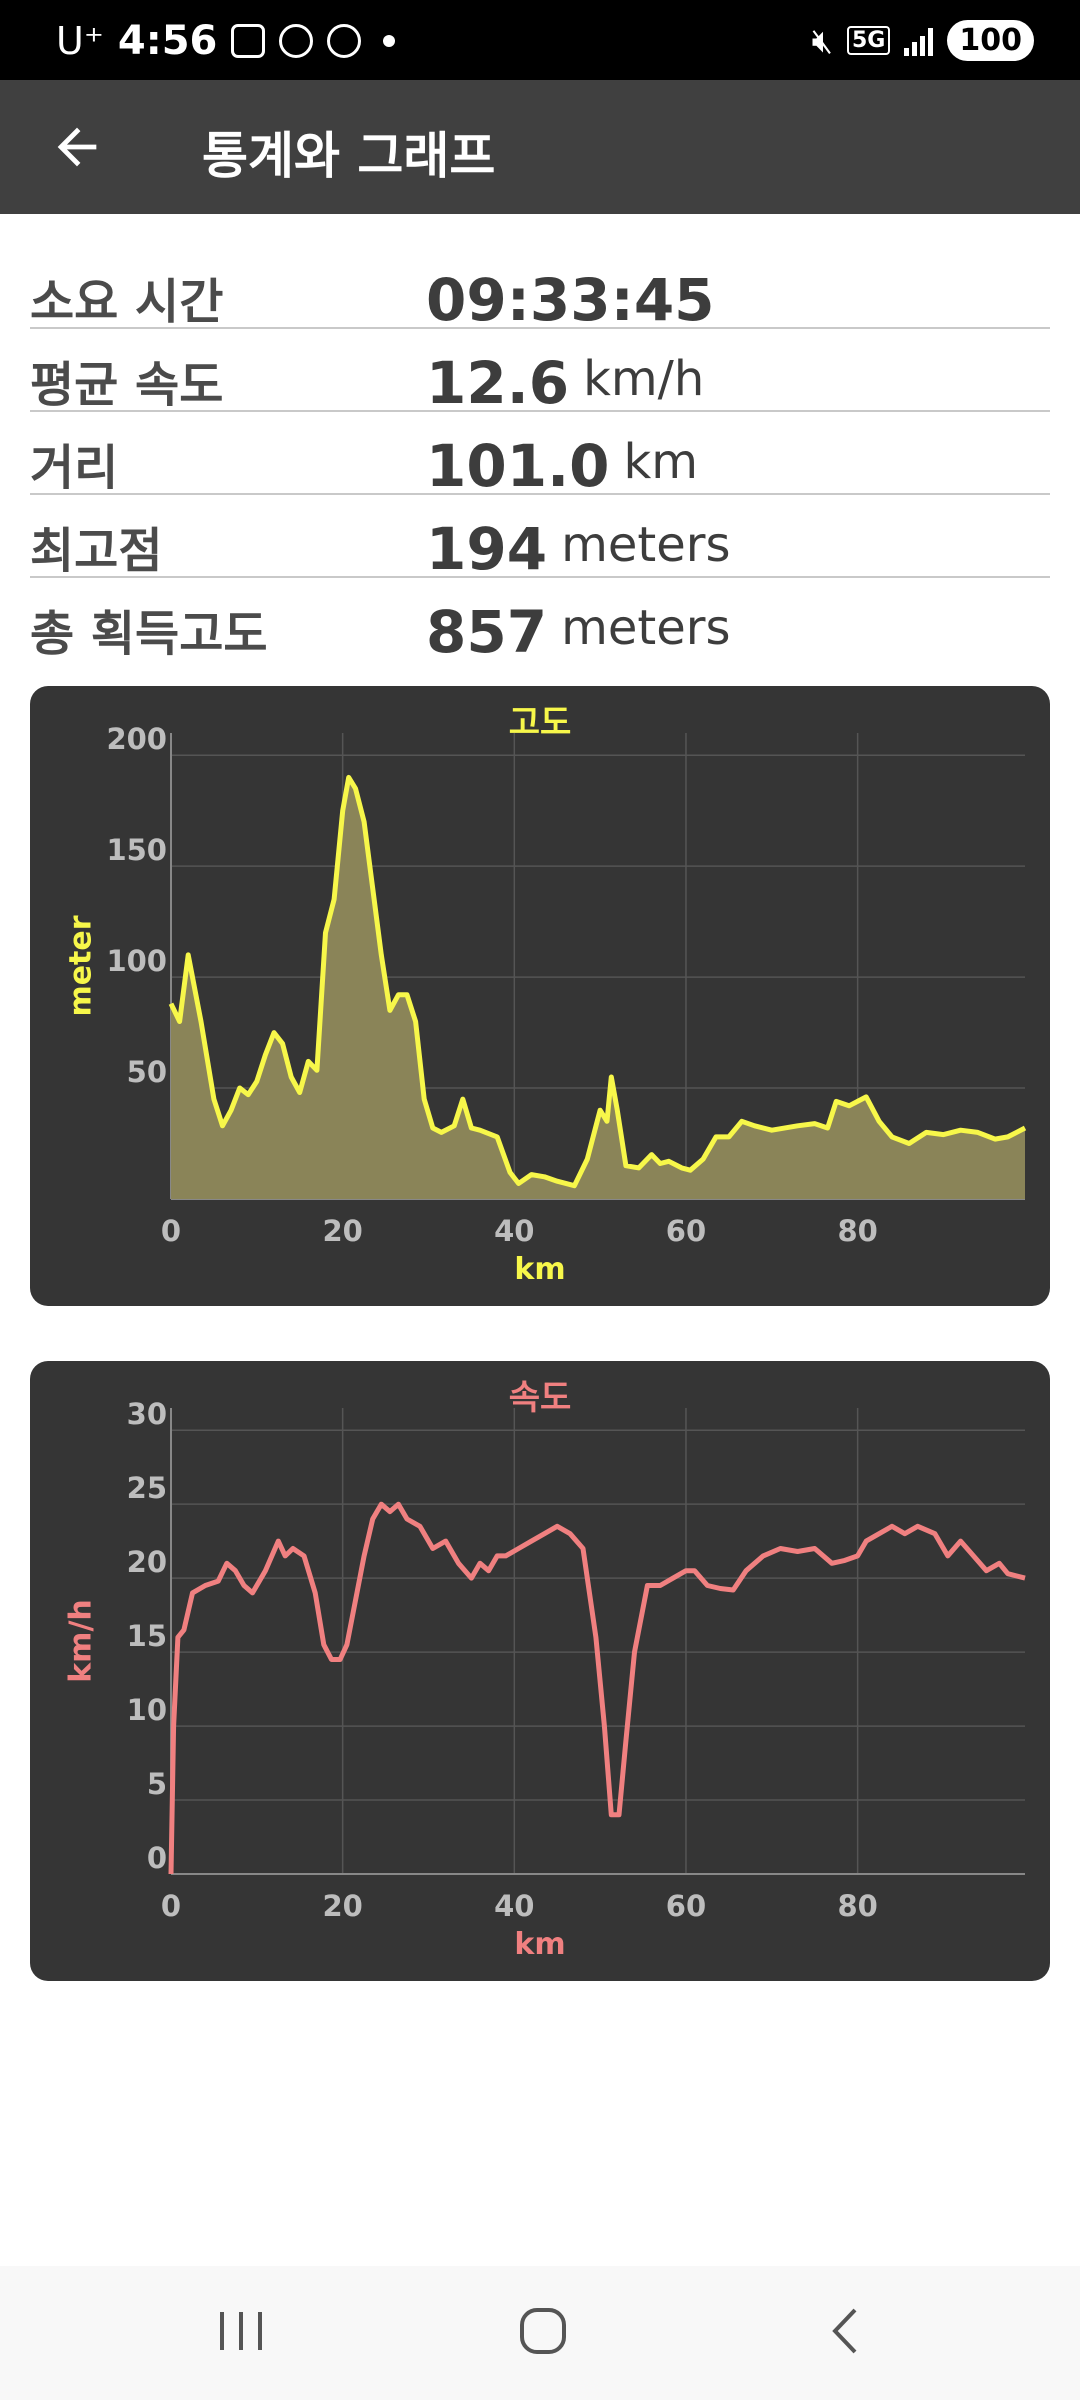 The width and height of the screenshot is (1080, 2400). Describe the element at coordinates (344, 41) in the screenshot. I see `shoe-icon` at that location.